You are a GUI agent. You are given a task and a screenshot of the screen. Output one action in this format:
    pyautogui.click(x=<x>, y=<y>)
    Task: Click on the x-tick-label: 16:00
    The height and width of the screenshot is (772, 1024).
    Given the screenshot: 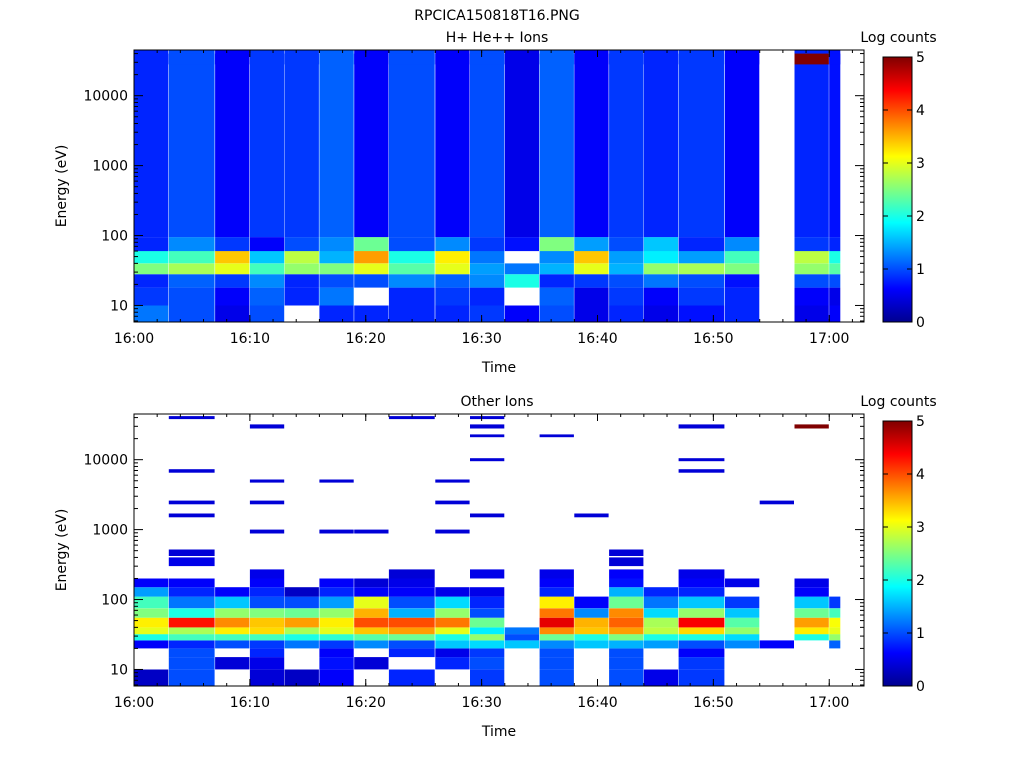 What is the action you would take?
    pyautogui.click(x=134, y=703)
    